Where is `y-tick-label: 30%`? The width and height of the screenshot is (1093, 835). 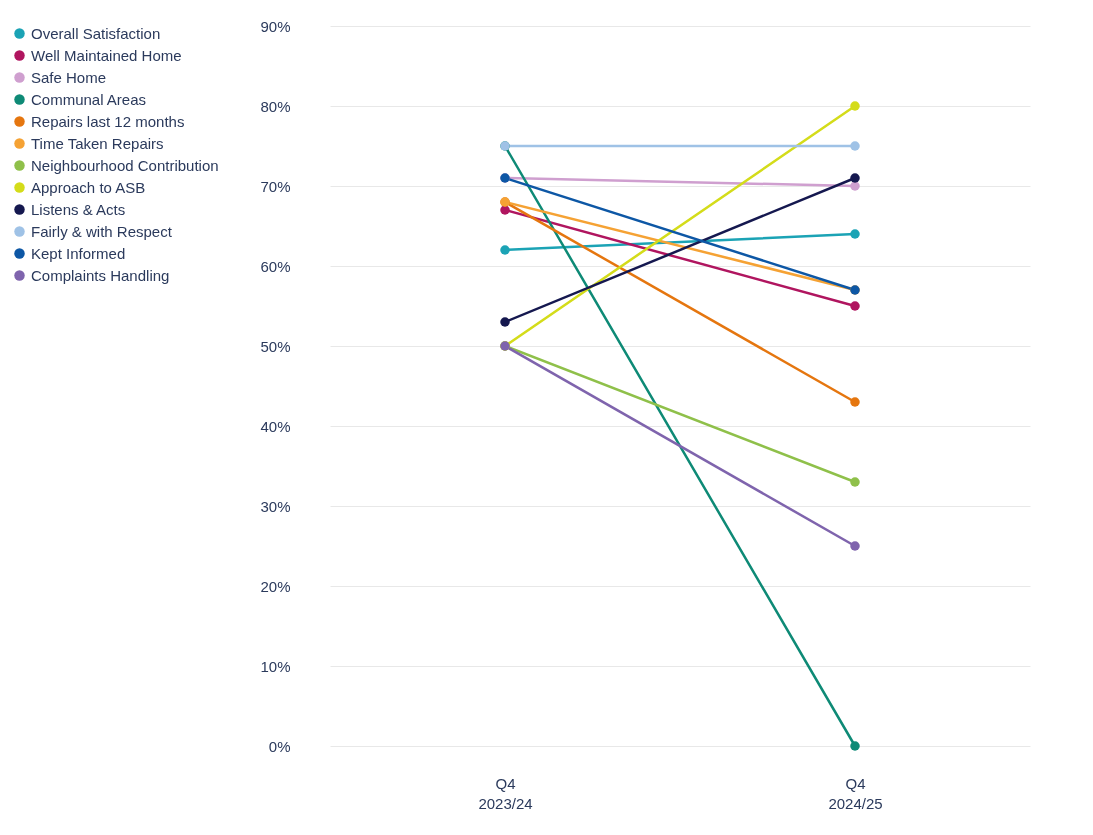 y-tick-label: 30% is located at coordinates (275, 506).